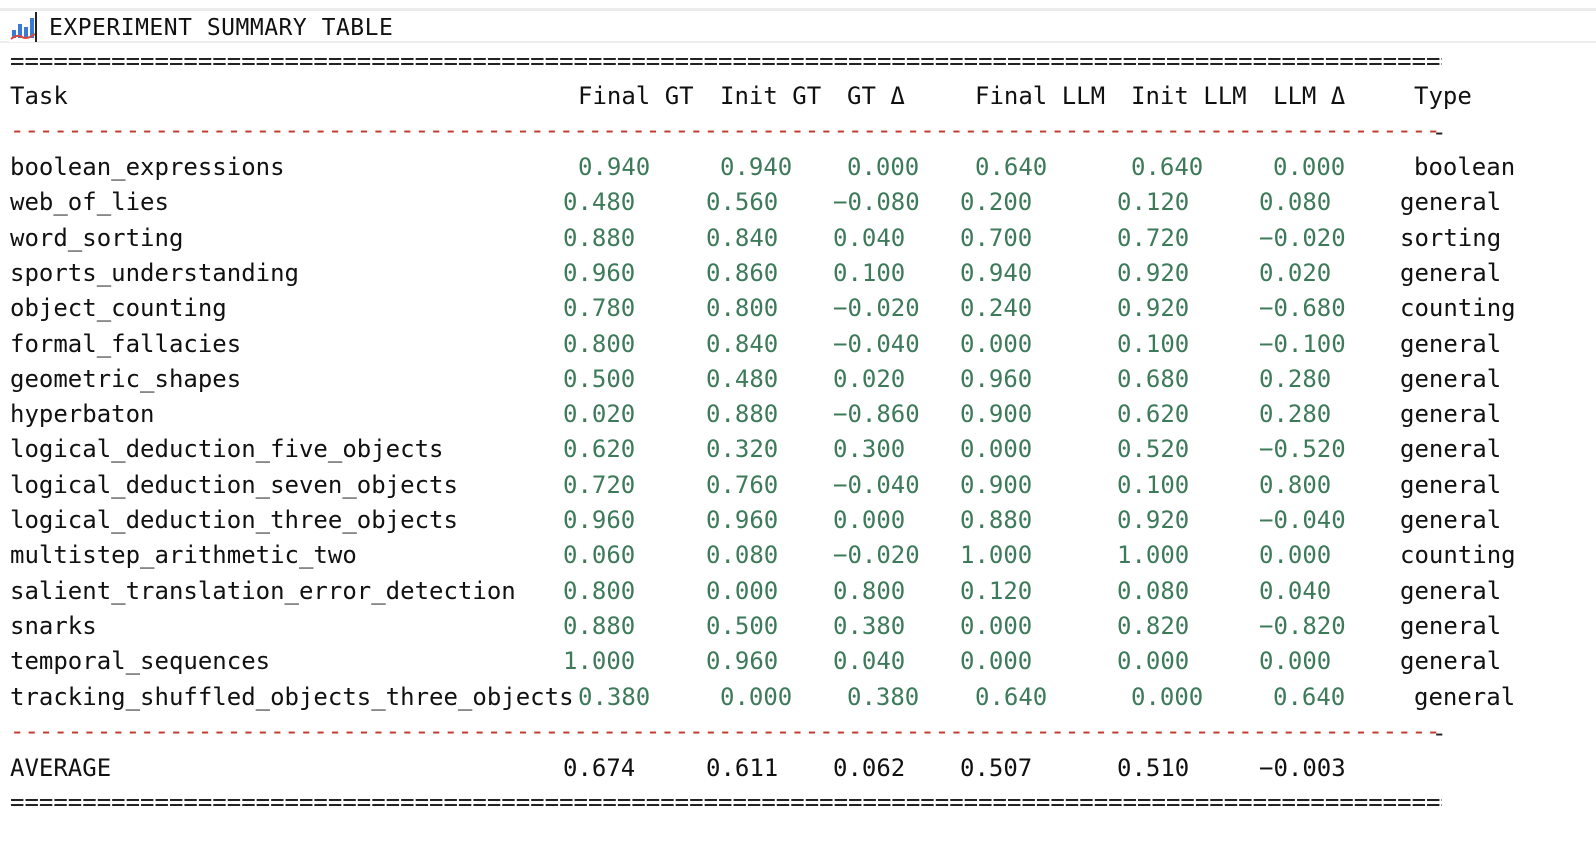 Image resolution: width=1596 pixels, height=846 pixels. Describe the element at coordinates (599, 378) in the screenshot. I see `final-gt-value: 0.500` at that location.